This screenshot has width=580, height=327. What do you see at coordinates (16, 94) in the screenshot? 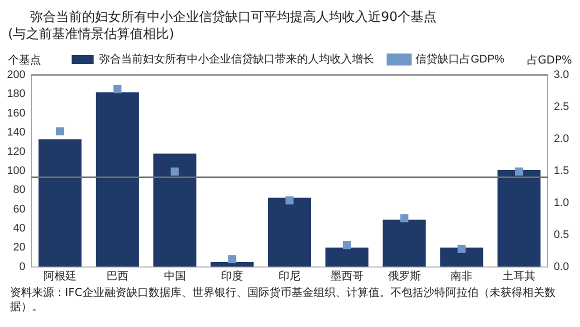
I see `y-tick-label: 180` at bounding box center [16, 94].